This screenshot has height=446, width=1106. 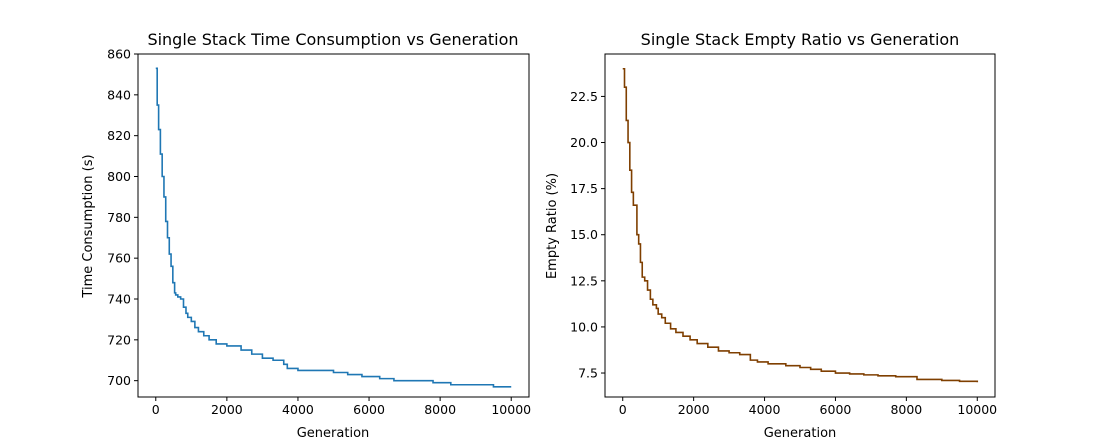 What do you see at coordinates (588, 373) in the screenshot?
I see `y-tick-label: 7.5` at bounding box center [588, 373].